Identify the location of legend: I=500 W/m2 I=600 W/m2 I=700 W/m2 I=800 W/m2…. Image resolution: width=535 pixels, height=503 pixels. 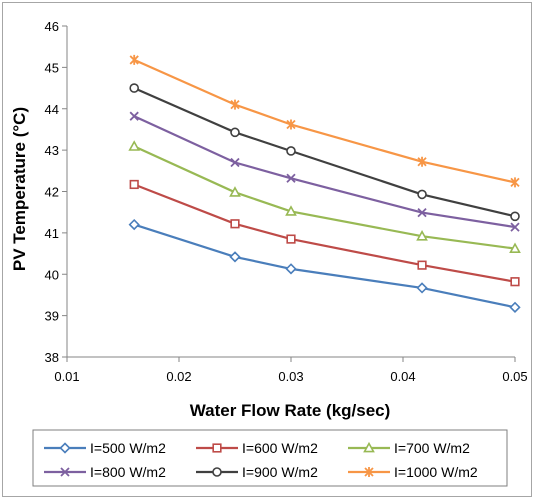
(270, 458).